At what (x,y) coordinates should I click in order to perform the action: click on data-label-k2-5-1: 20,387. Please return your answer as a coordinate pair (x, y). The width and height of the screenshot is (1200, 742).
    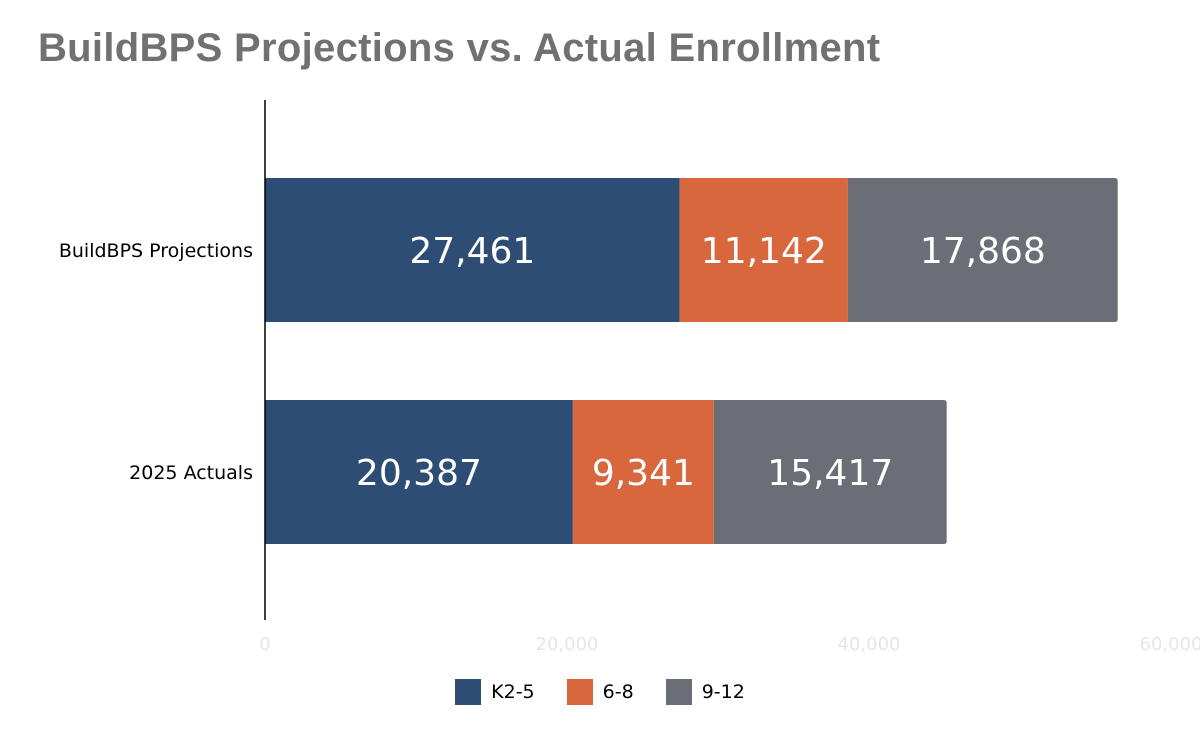
    Looking at the image, I should click on (419, 473).